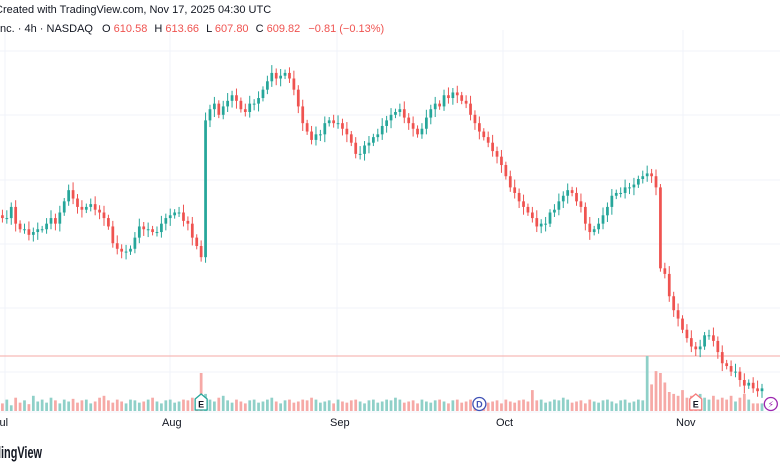  I want to click on event-news-marker: ⚡, so click(770, 404).